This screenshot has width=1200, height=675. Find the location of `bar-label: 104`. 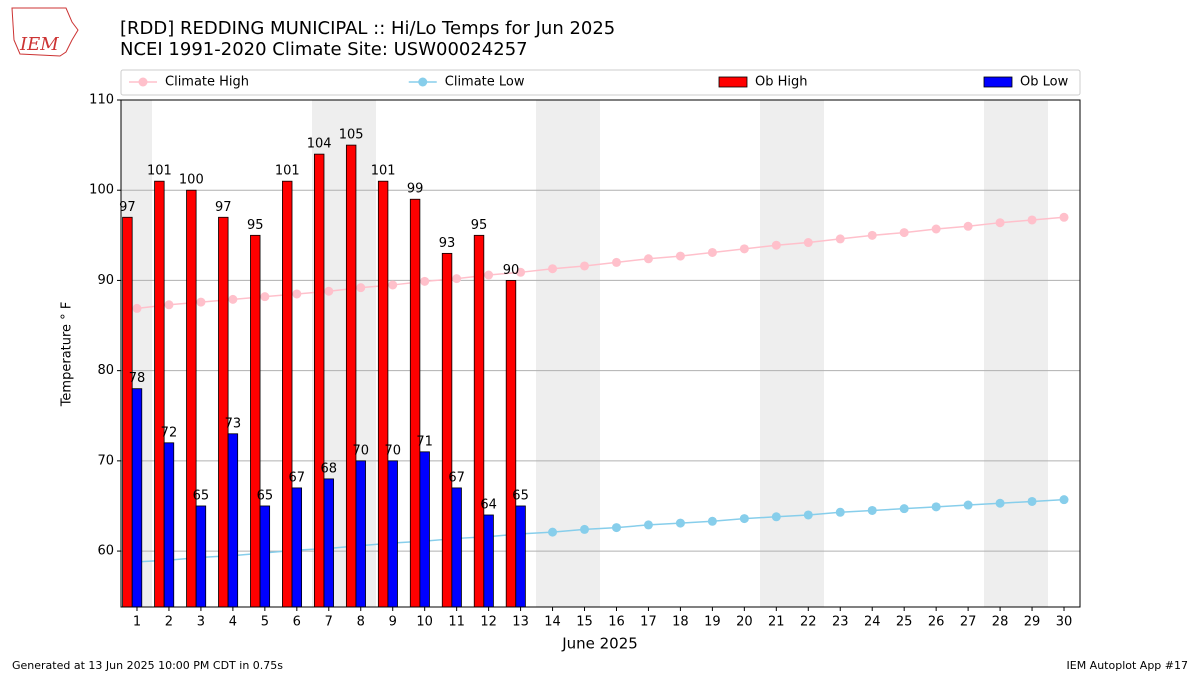

bar-label: 104 is located at coordinates (319, 144).